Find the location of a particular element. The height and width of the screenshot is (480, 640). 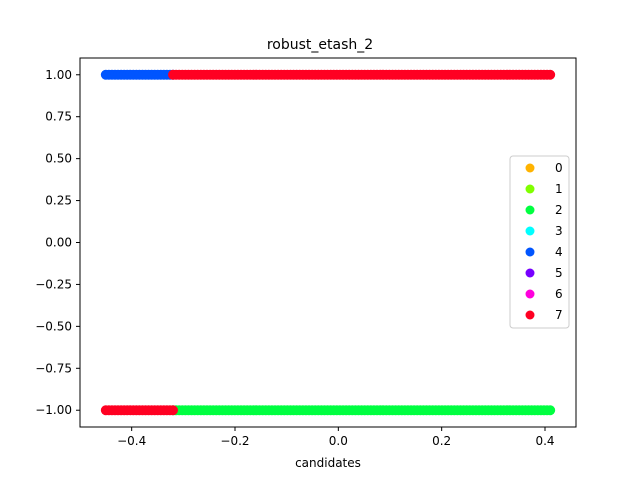

legend-label: 2 is located at coordinates (559, 210).